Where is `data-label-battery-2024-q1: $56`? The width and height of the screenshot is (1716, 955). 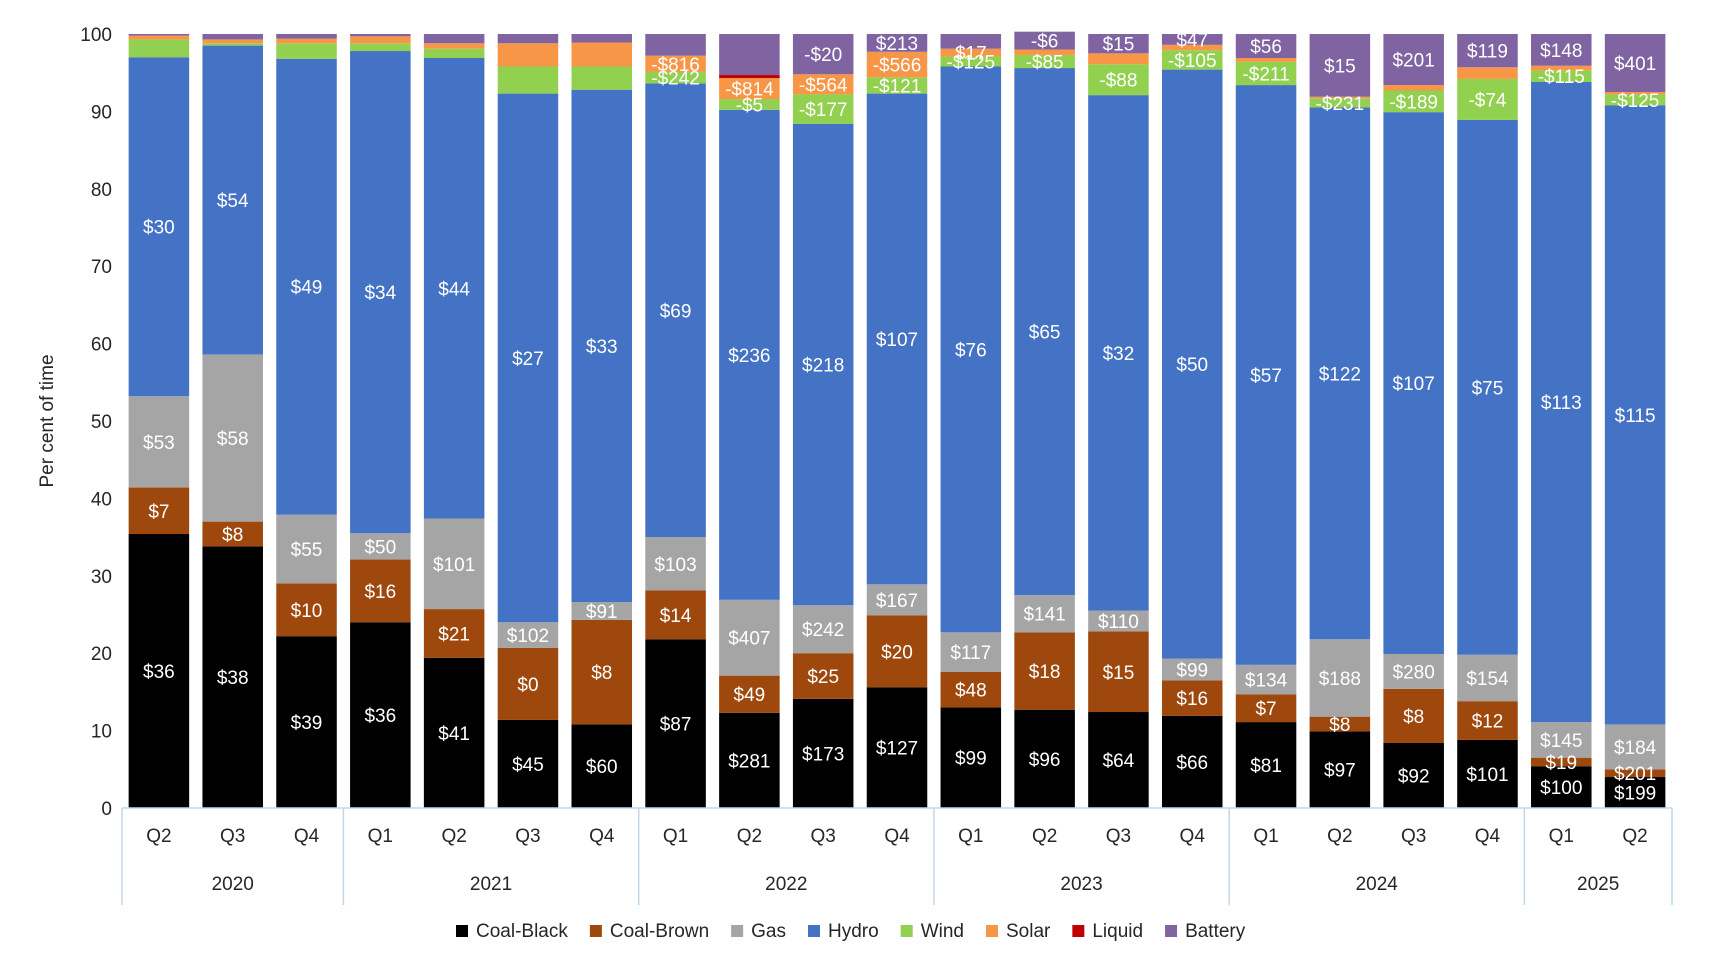
data-label-battery-2024-q1: $56 is located at coordinates (1266, 47).